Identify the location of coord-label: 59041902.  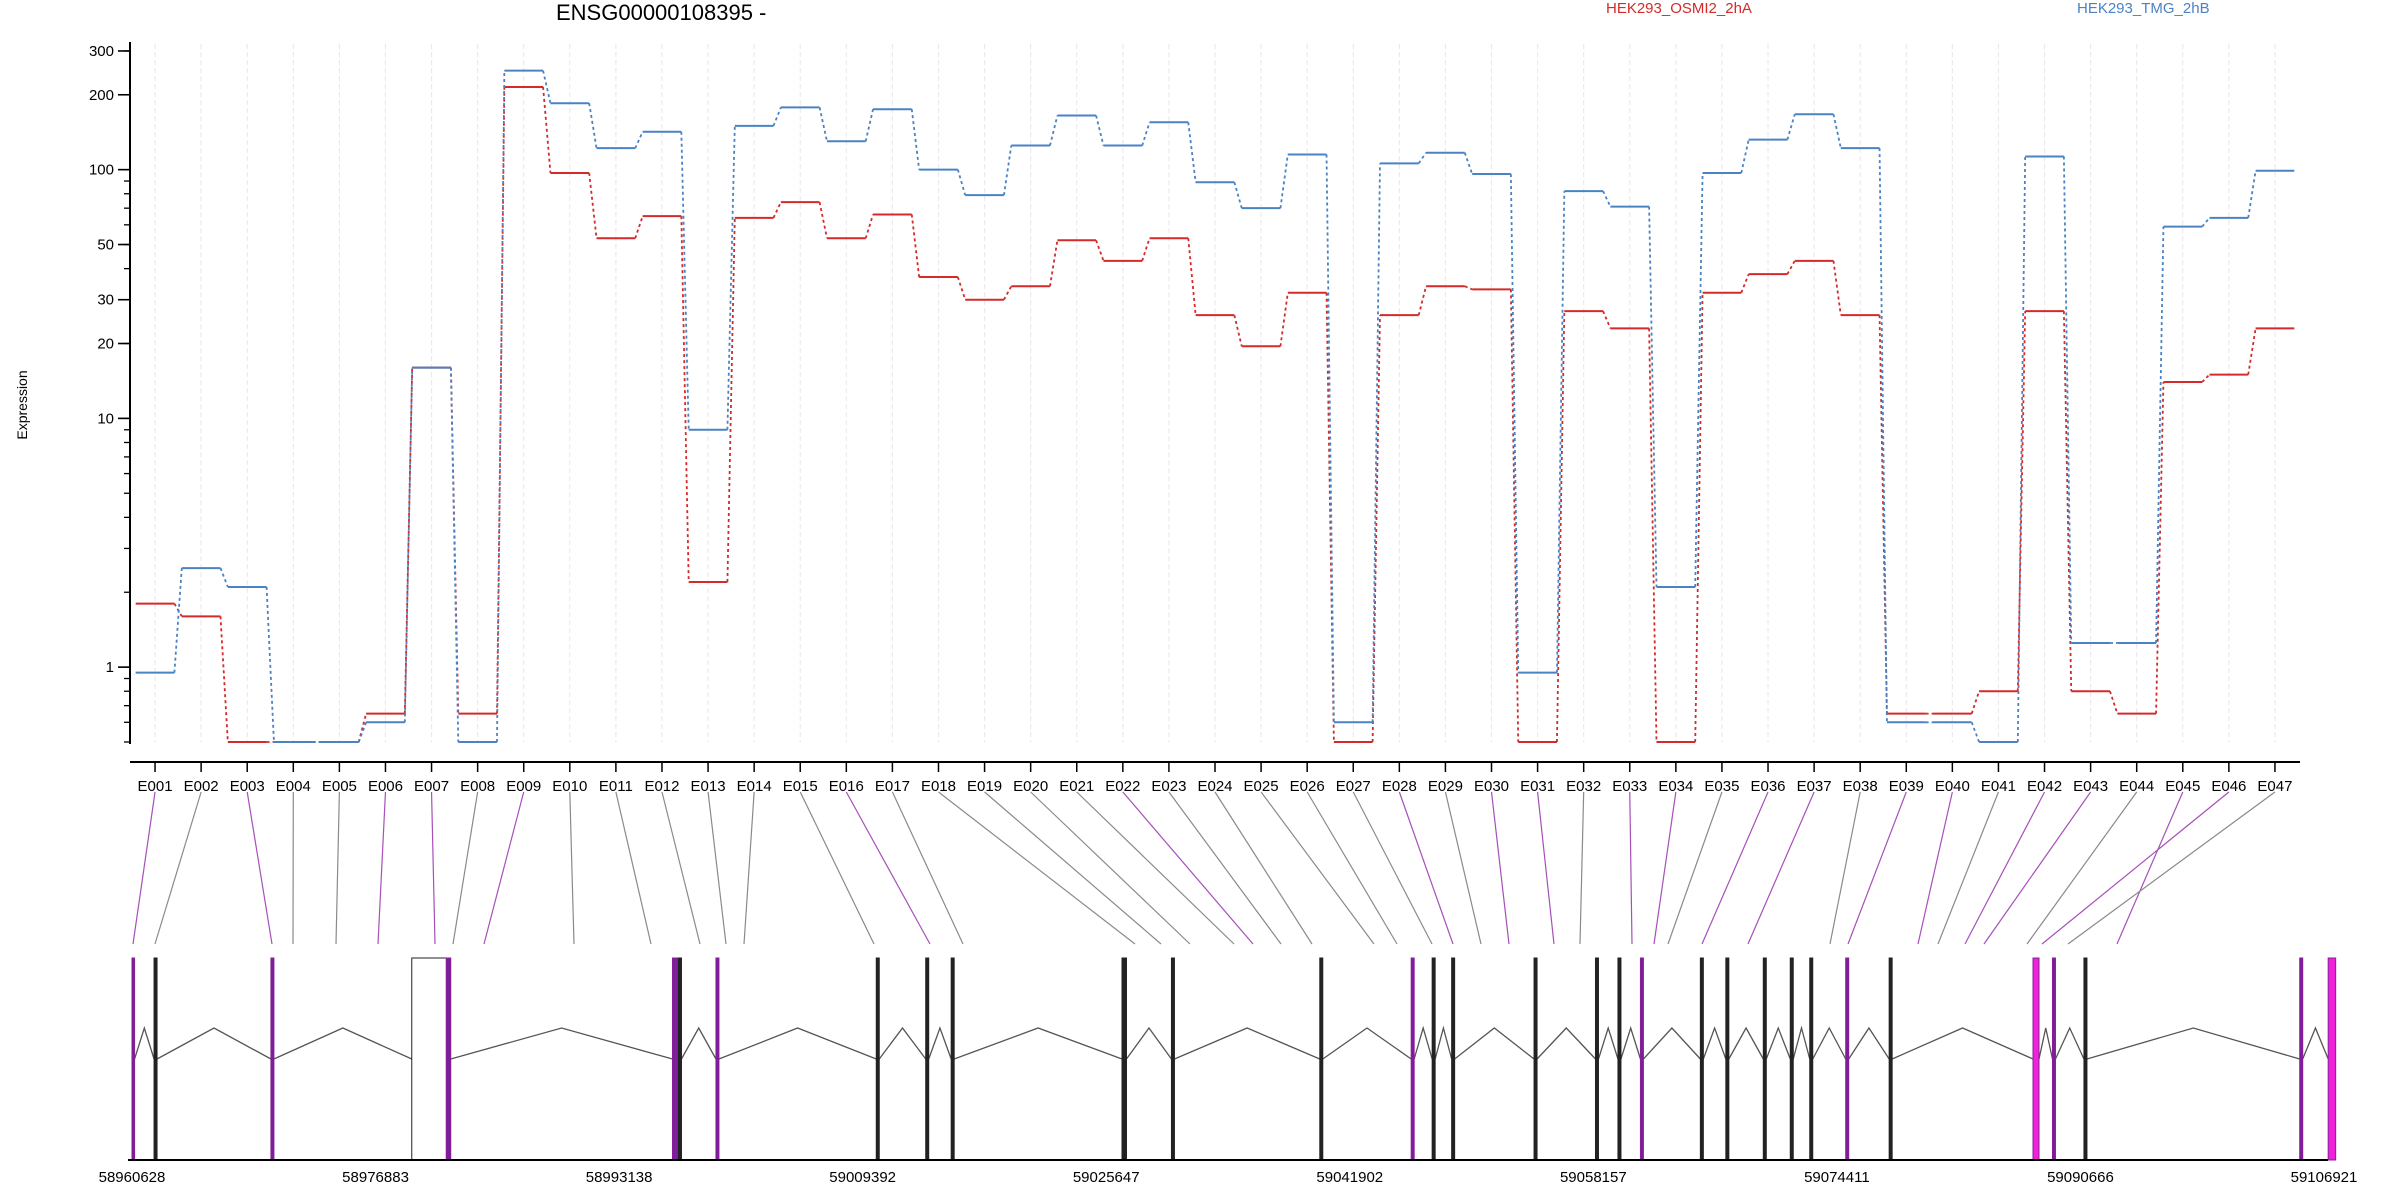
(1349, 1177).